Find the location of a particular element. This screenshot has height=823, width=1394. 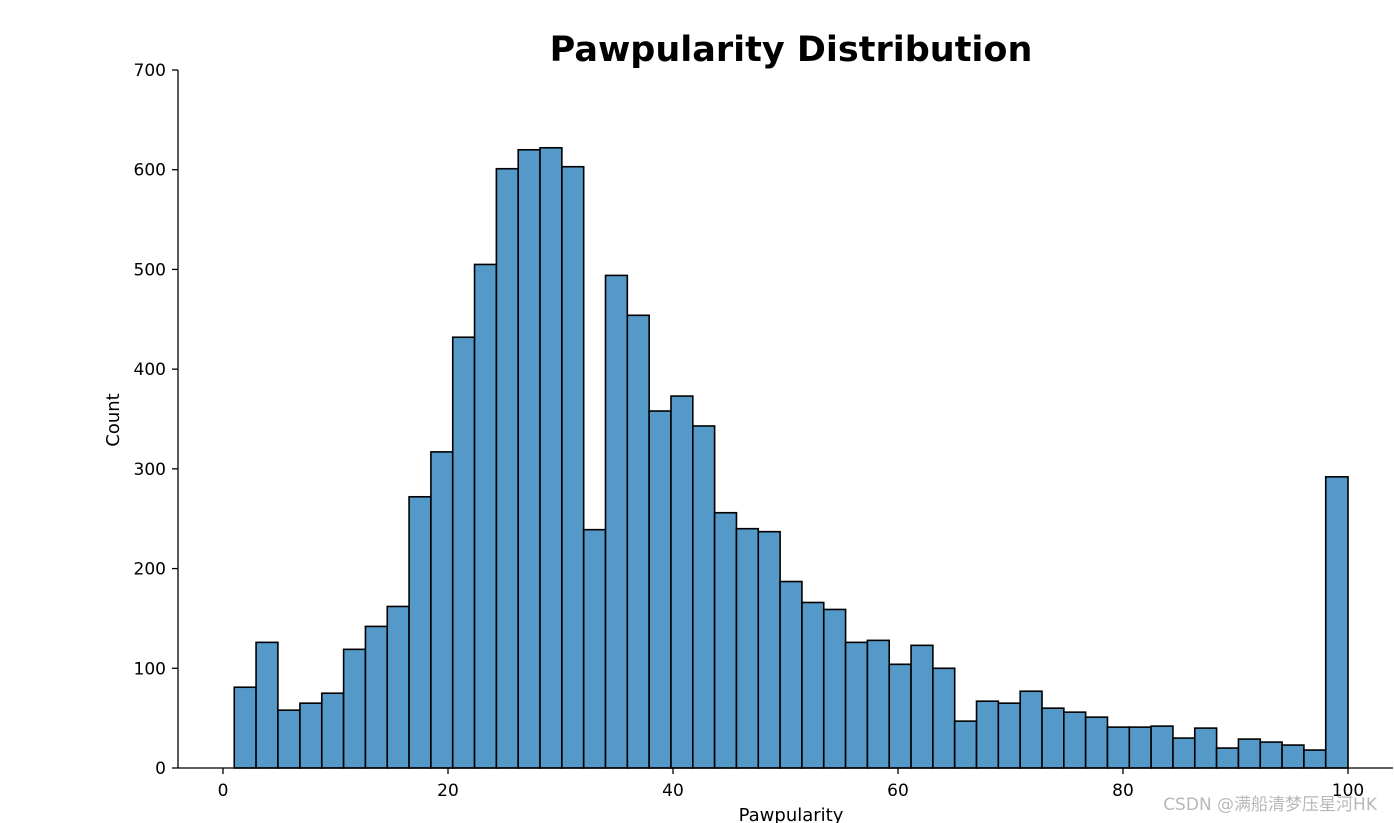

y-tick-label: 400 is located at coordinates (150, 370).